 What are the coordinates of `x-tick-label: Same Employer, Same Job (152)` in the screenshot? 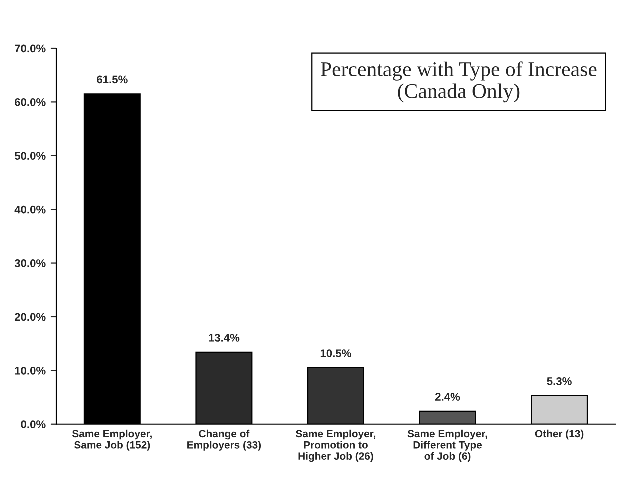 It's located at (112, 440).